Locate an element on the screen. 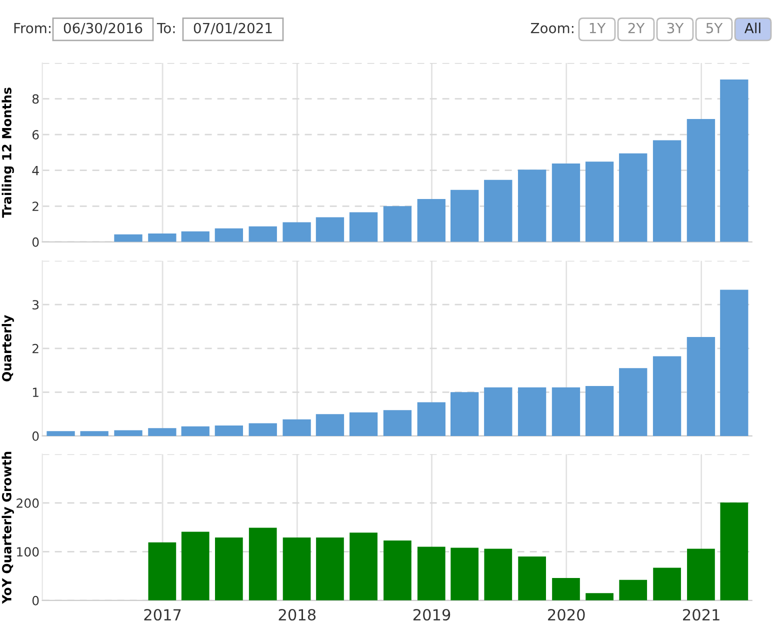 The width and height of the screenshot is (784, 630). y-tick-label: 200 is located at coordinates (27, 503).